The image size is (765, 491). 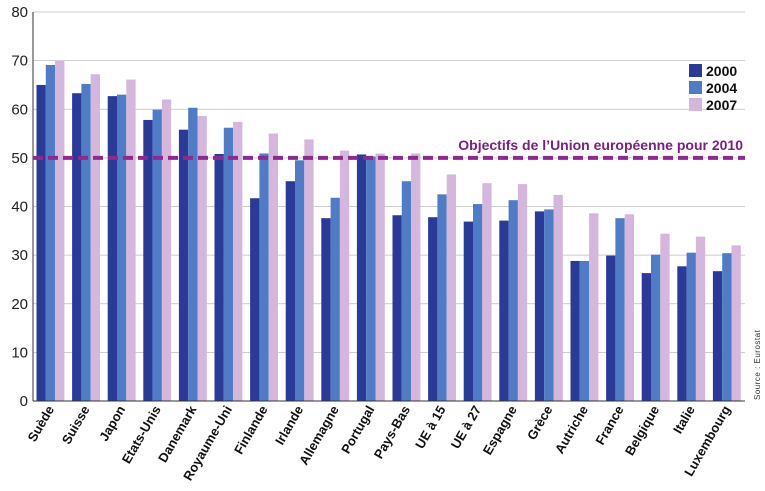 What do you see at coordinates (19, 304) in the screenshot?
I see `y-tick-label: 20` at bounding box center [19, 304].